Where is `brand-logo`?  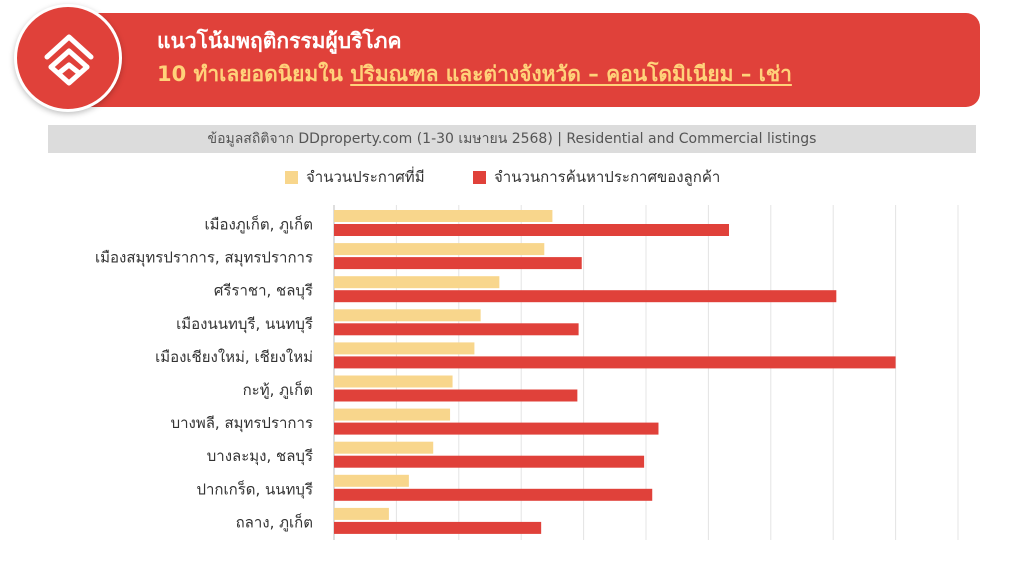 brand-logo is located at coordinates (68, 58).